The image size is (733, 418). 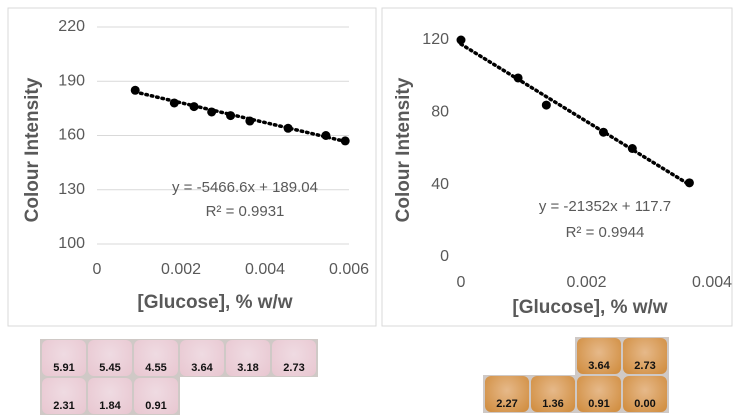 What do you see at coordinates (156, 358) in the screenshot?
I see `well-label: 4.55` at bounding box center [156, 358].